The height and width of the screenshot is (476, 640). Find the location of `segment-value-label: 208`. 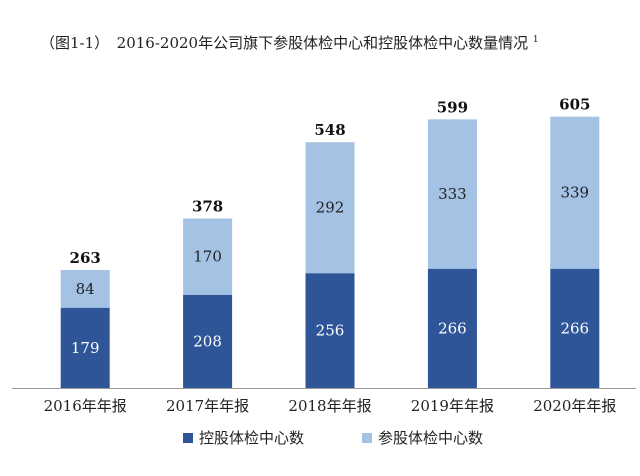

segment-value-label: 208 is located at coordinates (207, 341).